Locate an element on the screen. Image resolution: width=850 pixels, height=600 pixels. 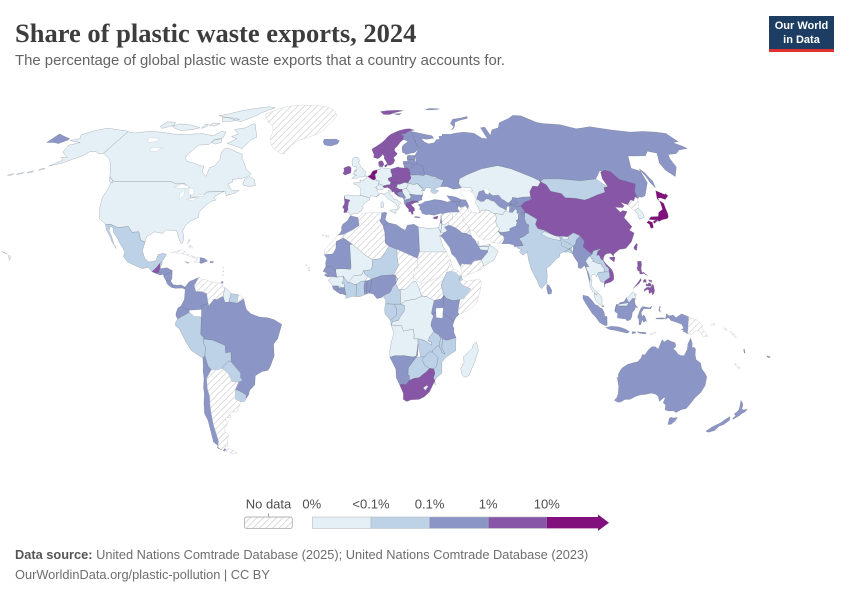
svg-text: No data is located at coordinates (269, 504).